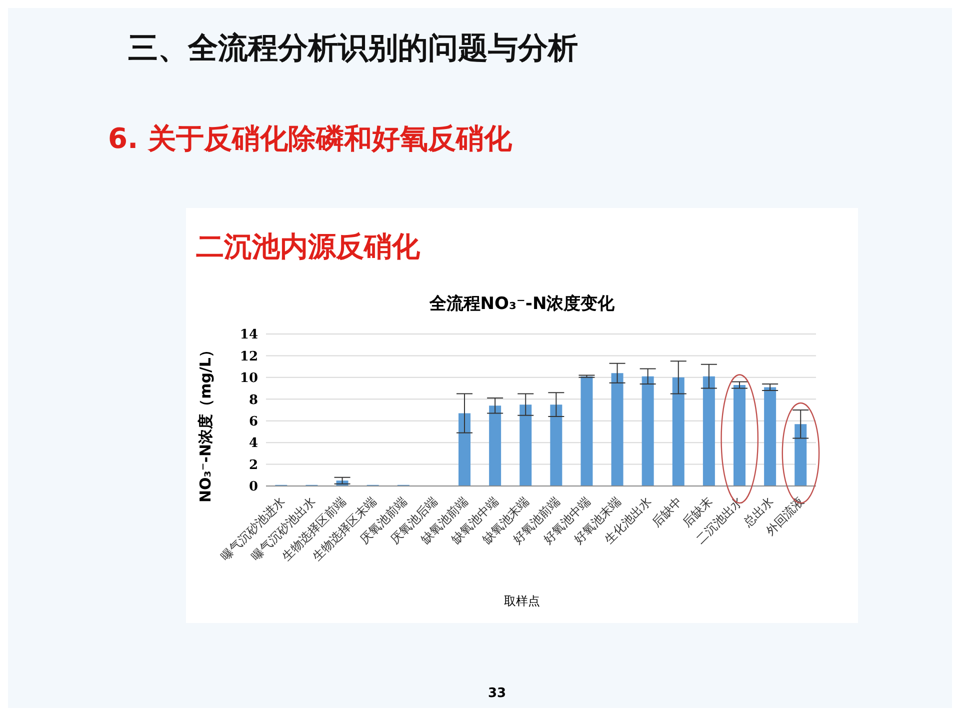 The image size is (960, 720). I want to click on text: 二沉池内源反硝化, so click(308, 247).